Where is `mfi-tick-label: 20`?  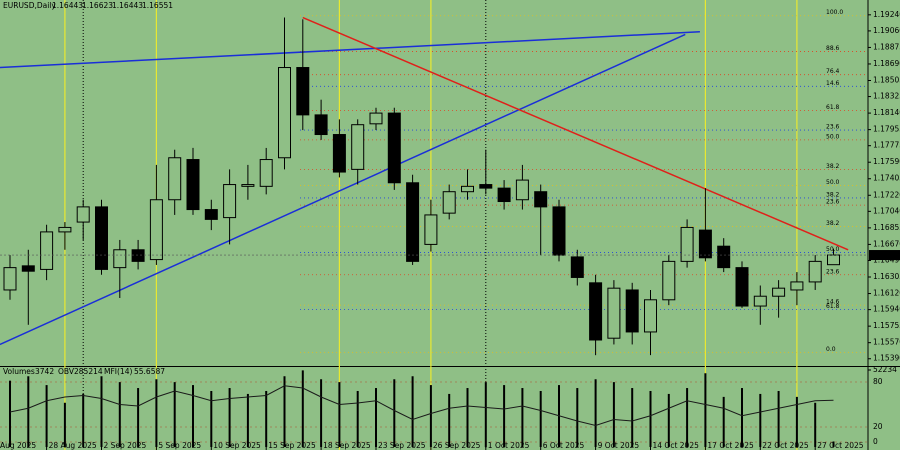 mfi-tick-label: 20 is located at coordinates (878, 426).